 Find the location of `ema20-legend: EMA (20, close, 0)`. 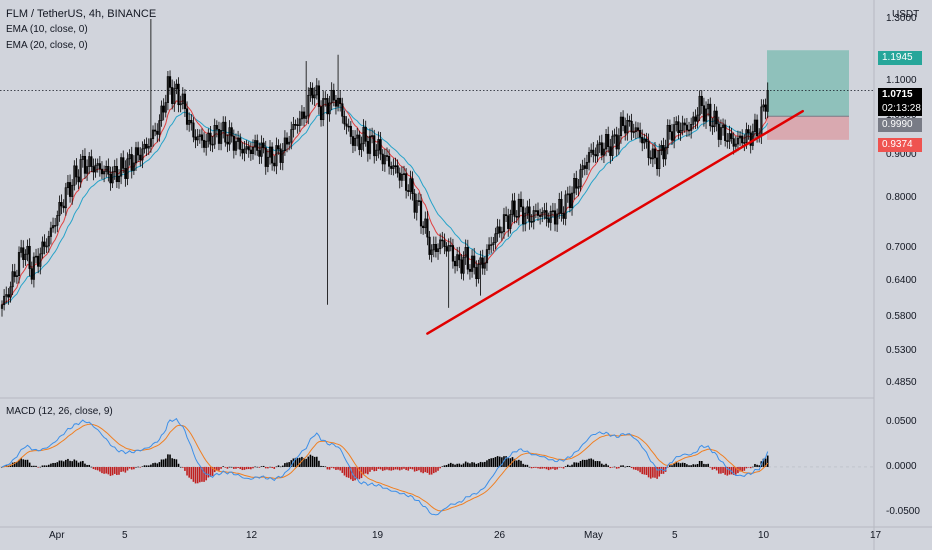

ema20-legend: EMA (20, close, 0) is located at coordinates (47, 45).